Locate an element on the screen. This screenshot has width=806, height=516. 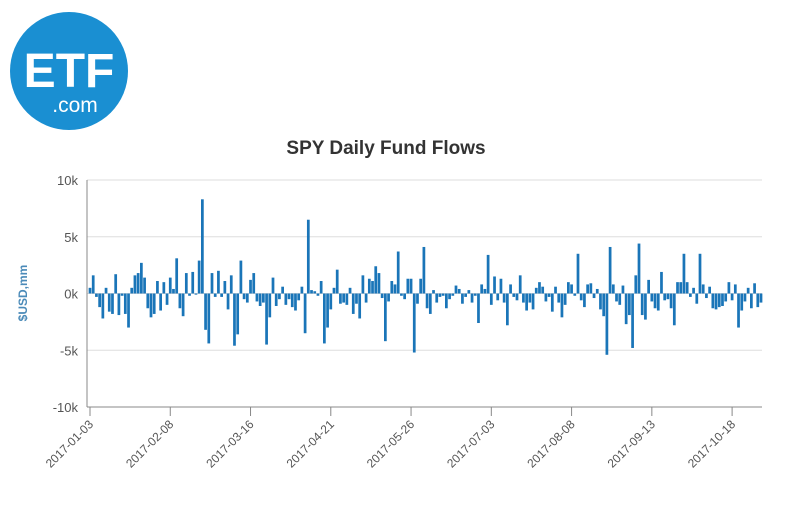
logo-main-text: ETF is located at coordinates (69, 71).